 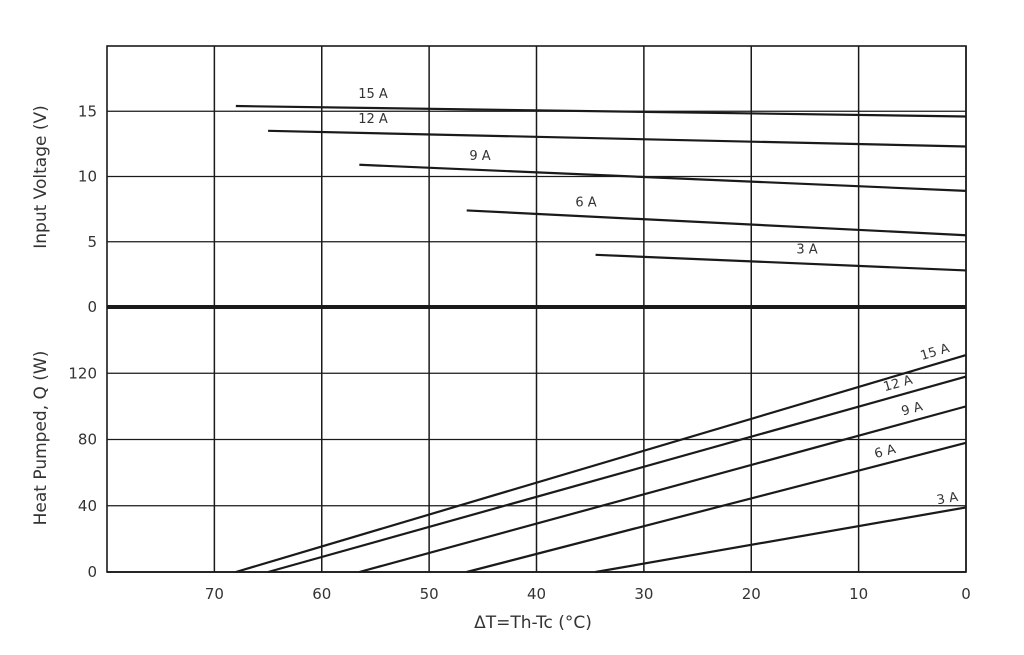 What do you see at coordinates (643, 594) in the screenshot?
I see `x-tick-label-30: 30` at bounding box center [643, 594].